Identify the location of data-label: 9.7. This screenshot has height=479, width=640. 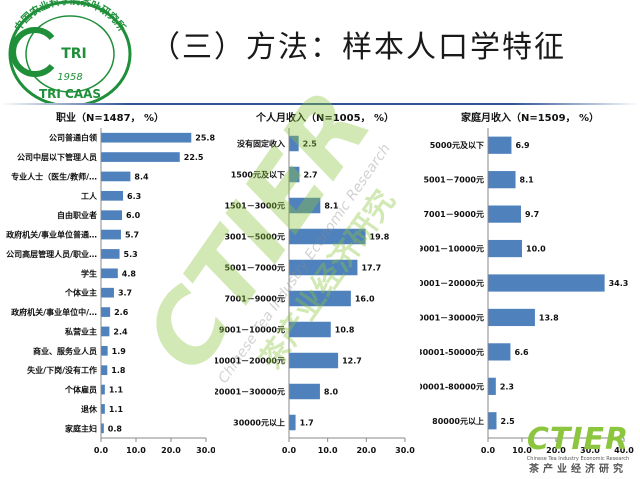
(532, 214).